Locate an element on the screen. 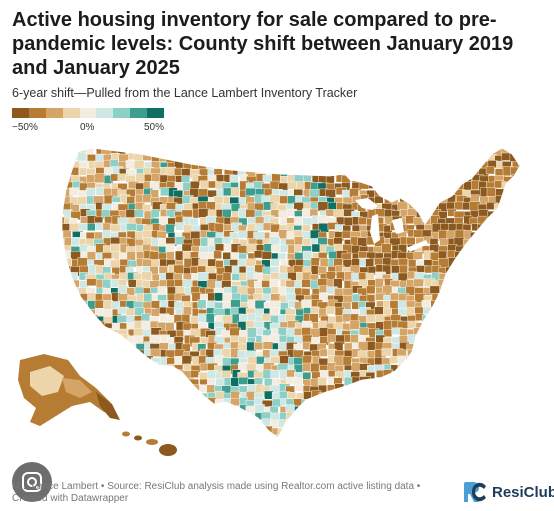  resiclub-mark-icon is located at coordinates (475, 492).